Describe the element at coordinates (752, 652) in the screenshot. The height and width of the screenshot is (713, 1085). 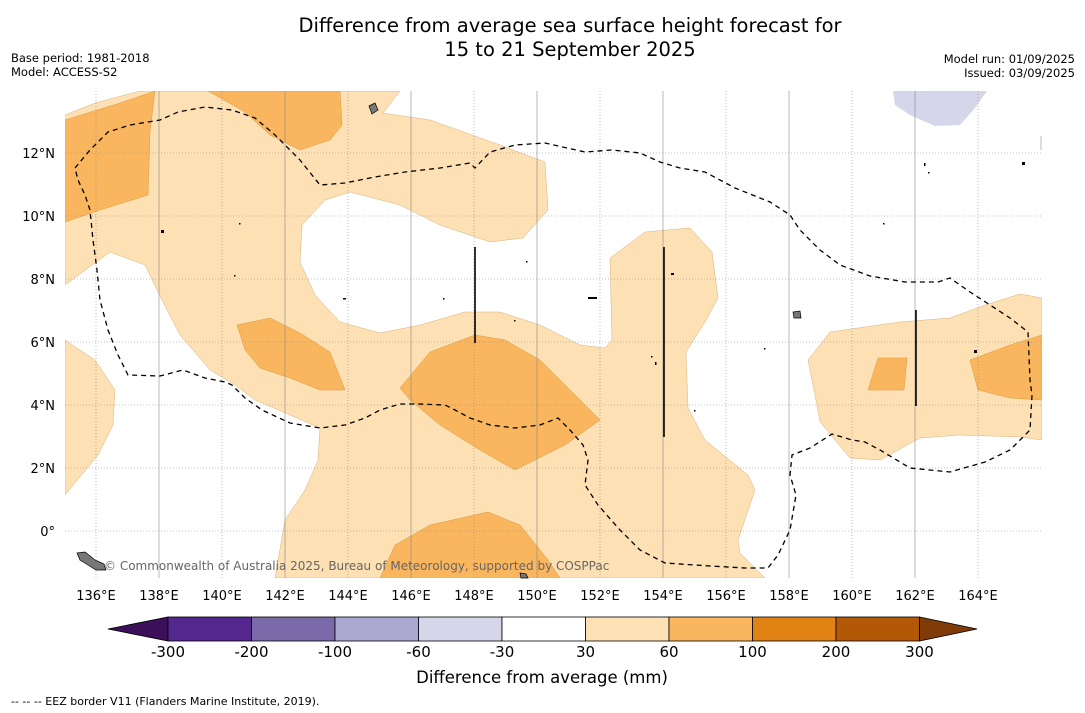
I see `colorbar-label: 100` at that location.